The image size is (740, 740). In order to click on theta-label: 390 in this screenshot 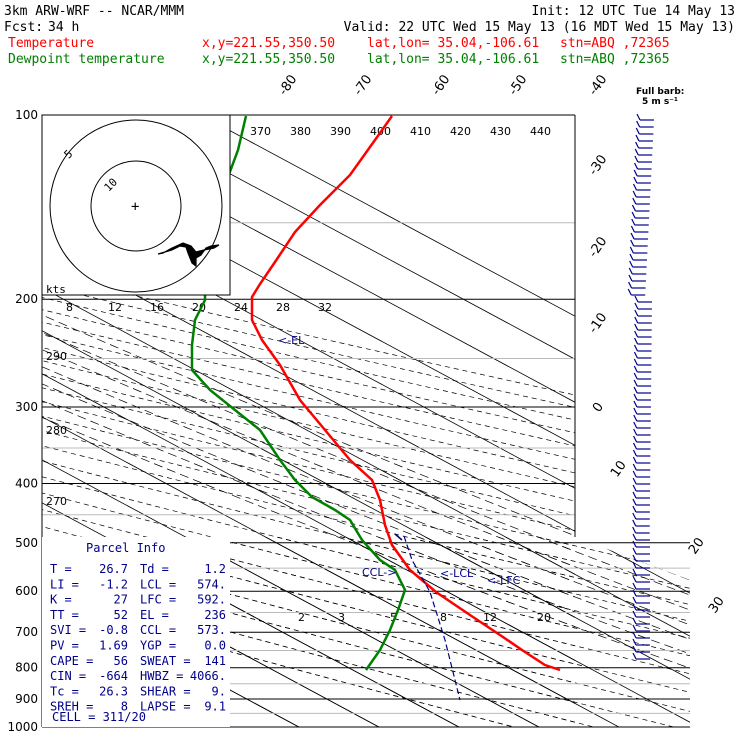, I will do `click(340, 131)`.